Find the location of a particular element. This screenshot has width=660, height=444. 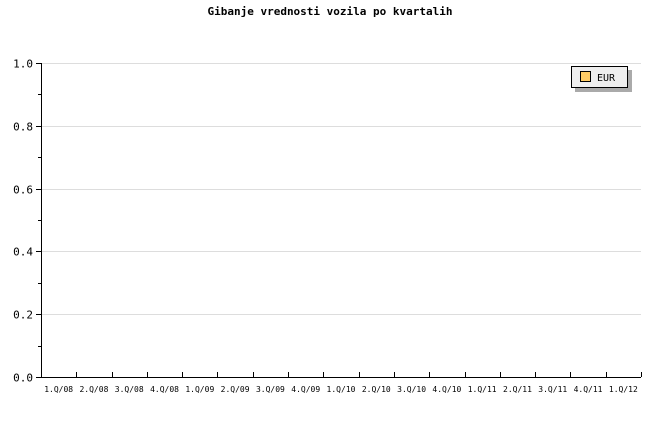

x-tick-label: 2.Q/08 is located at coordinates (93, 389).